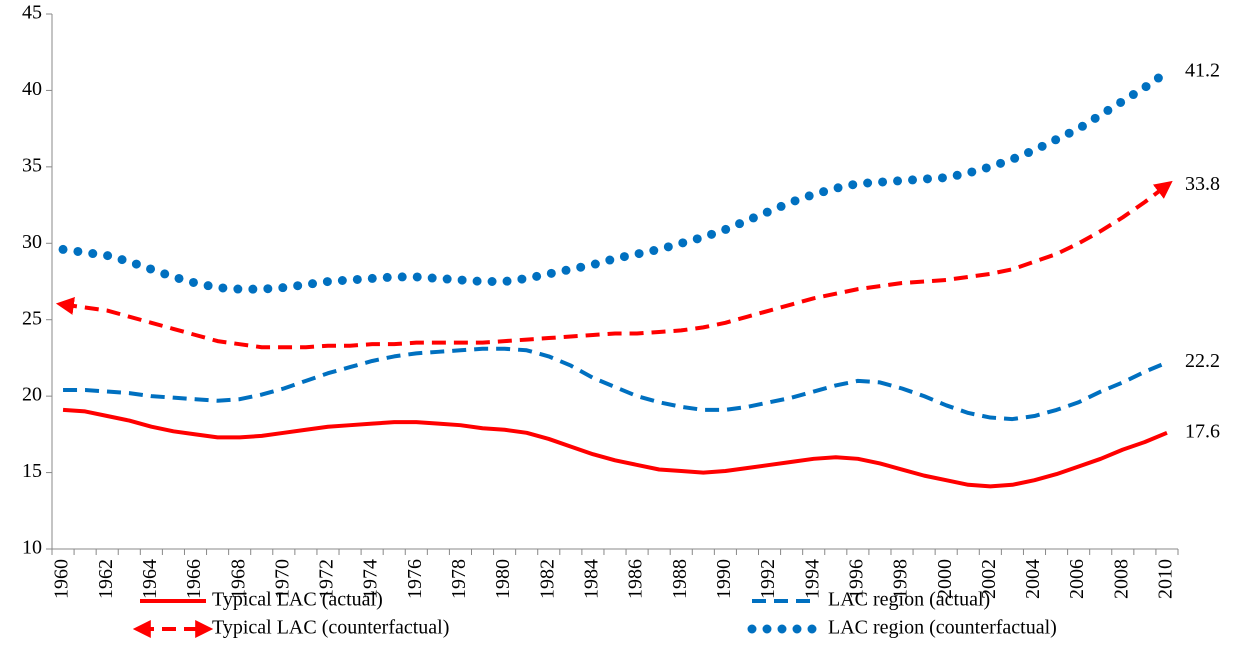 This screenshot has width=1244, height=671. Describe the element at coordinates (194, 579) in the screenshot. I see `x-tick-label: 1966` at that location.